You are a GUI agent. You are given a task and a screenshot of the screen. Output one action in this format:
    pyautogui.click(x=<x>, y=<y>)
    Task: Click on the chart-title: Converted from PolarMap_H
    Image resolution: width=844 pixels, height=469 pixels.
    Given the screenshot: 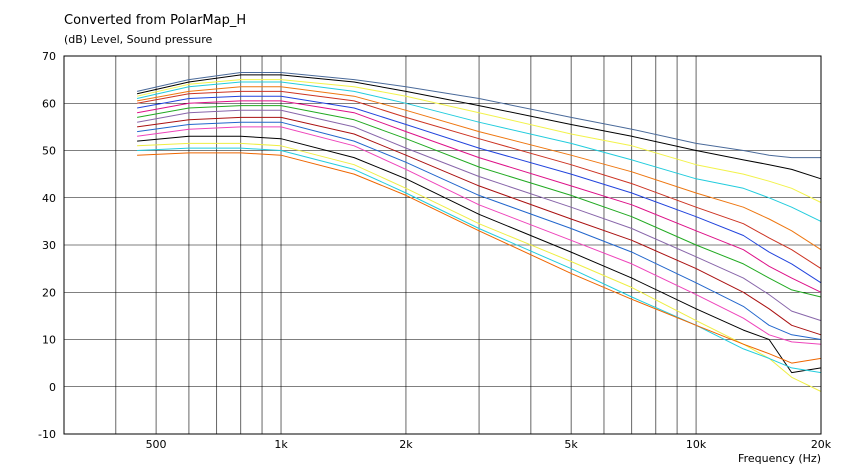 What is the action you would take?
    pyautogui.click(x=155, y=20)
    